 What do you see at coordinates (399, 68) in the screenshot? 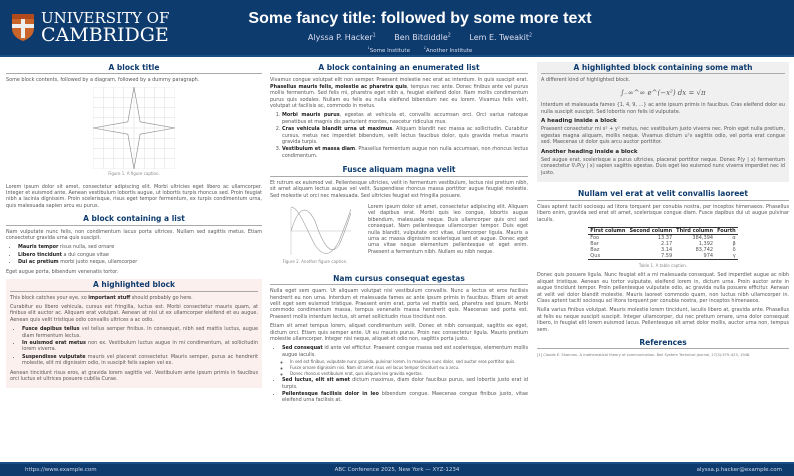
I see `block-heading: A block containing an enumerated list` at bounding box center [399, 68].